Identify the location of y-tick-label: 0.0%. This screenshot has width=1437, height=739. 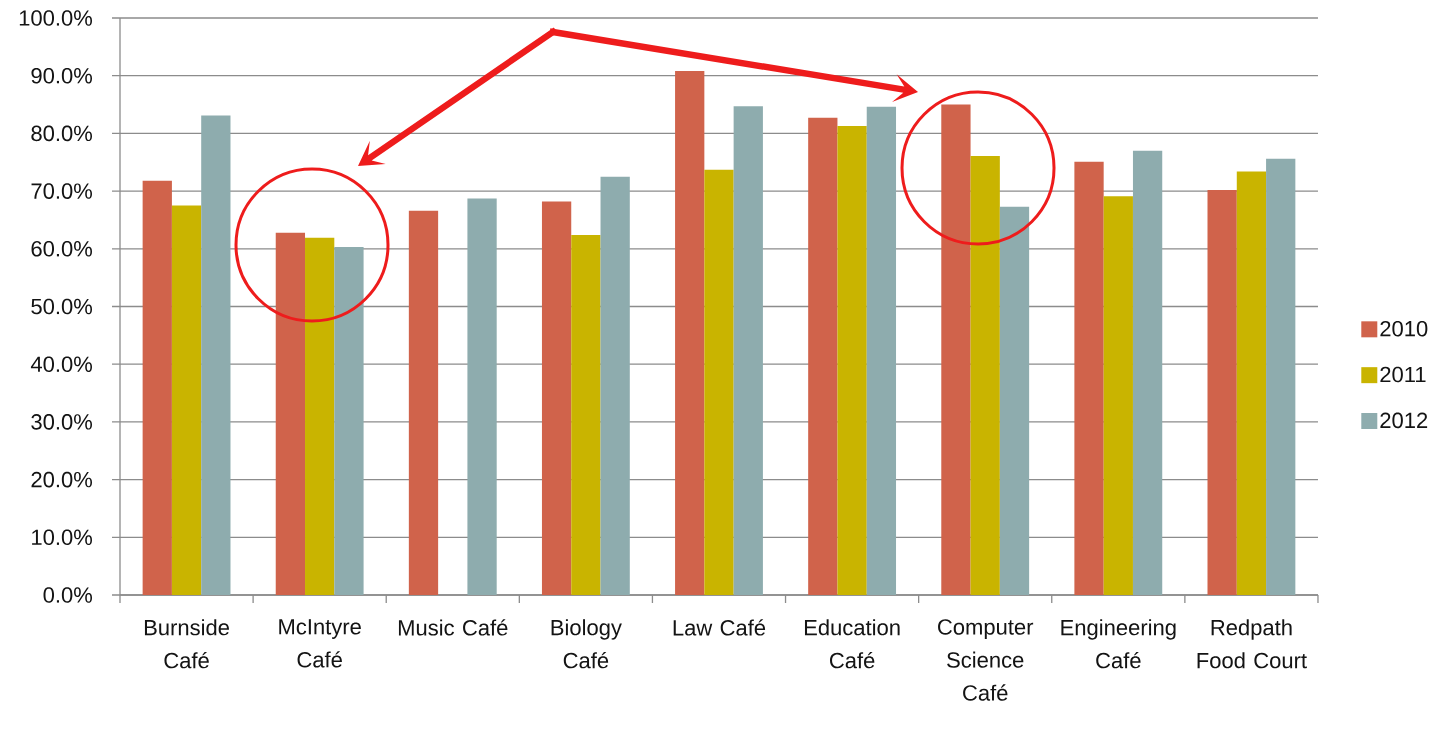
(68, 595).